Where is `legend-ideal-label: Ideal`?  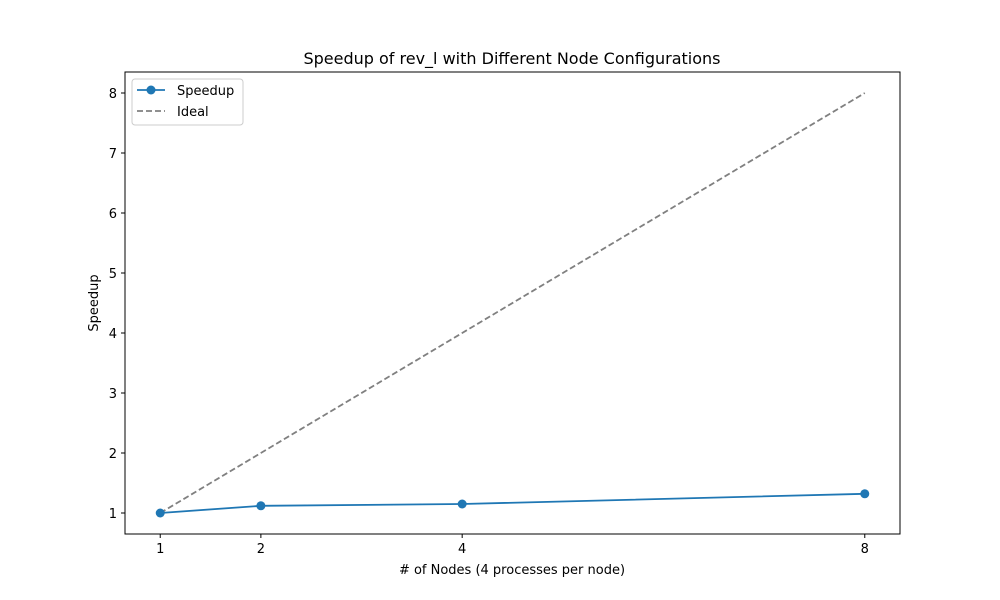 legend-ideal-label: Ideal is located at coordinates (193, 112).